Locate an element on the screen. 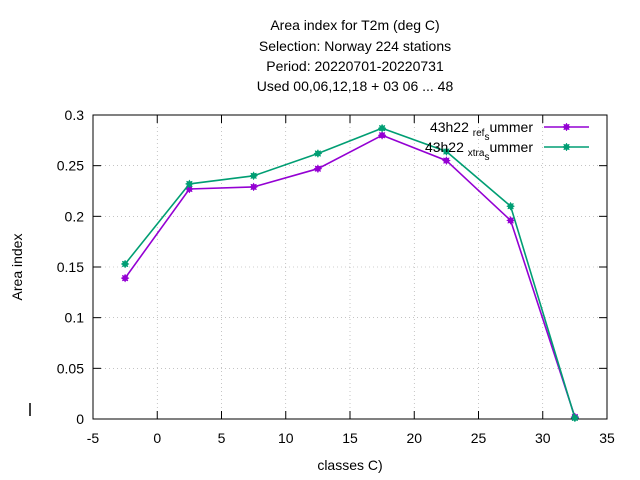 This screenshot has width=640, height=480. title-line-4: Used 00,06,12,18 + 03 06 ... 48 is located at coordinates (355, 86).